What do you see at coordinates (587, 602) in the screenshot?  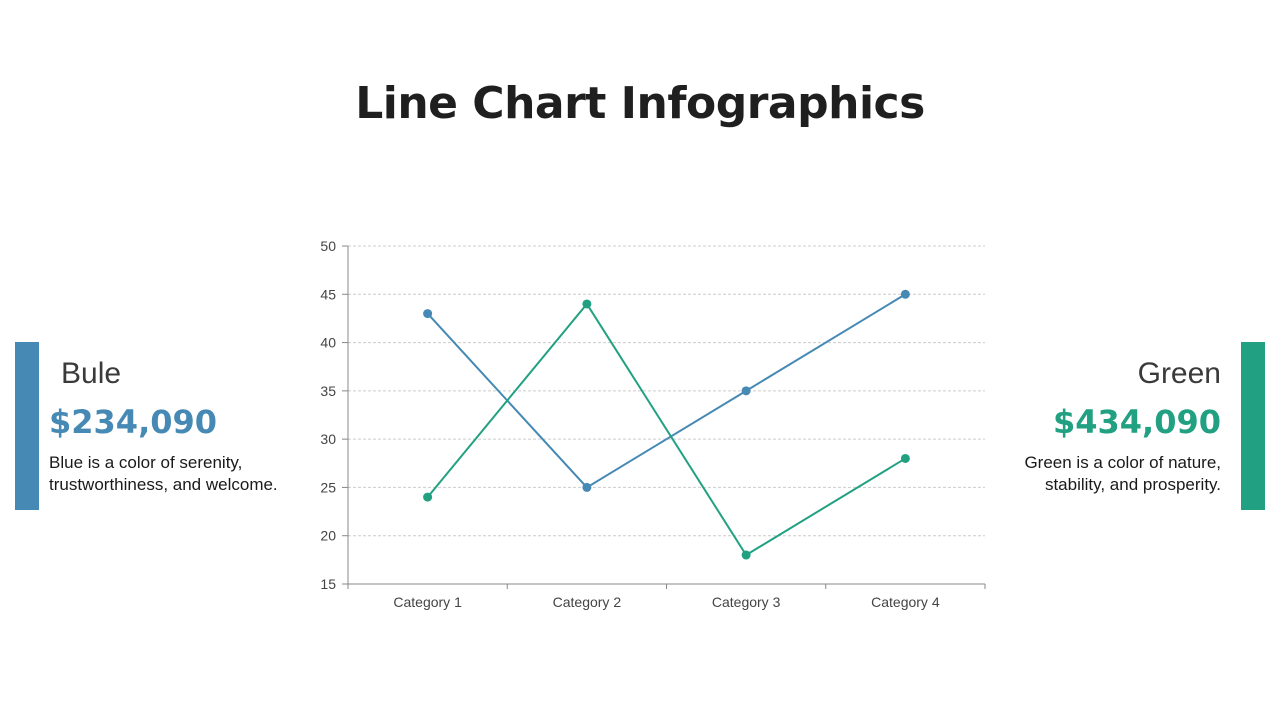 I see `x-tick-label: Category 2` at bounding box center [587, 602].